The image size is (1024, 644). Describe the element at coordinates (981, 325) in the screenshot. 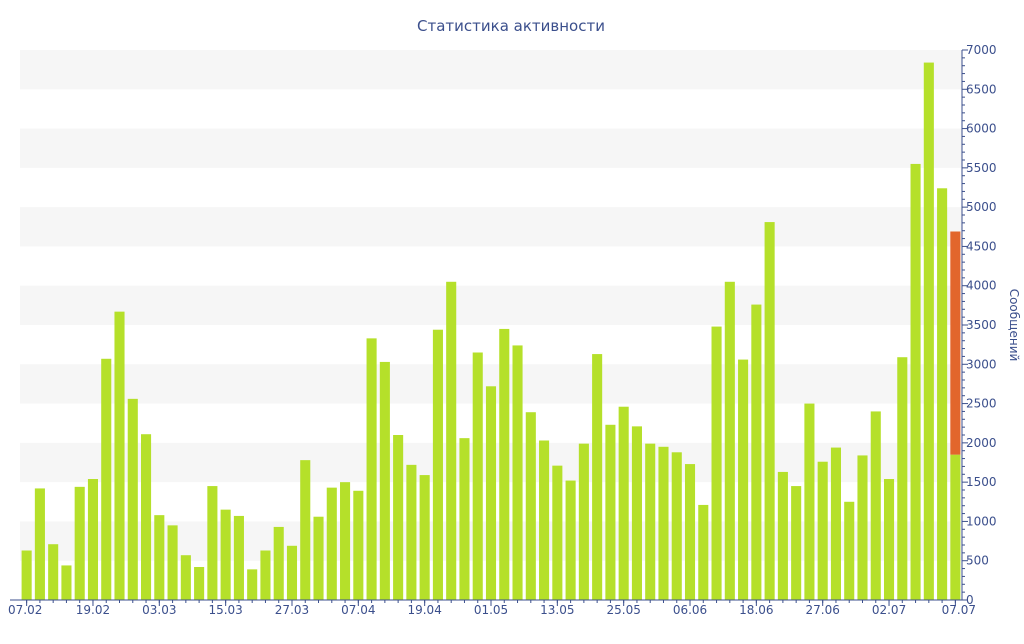

I see `y-tick-label: 3500` at that location.